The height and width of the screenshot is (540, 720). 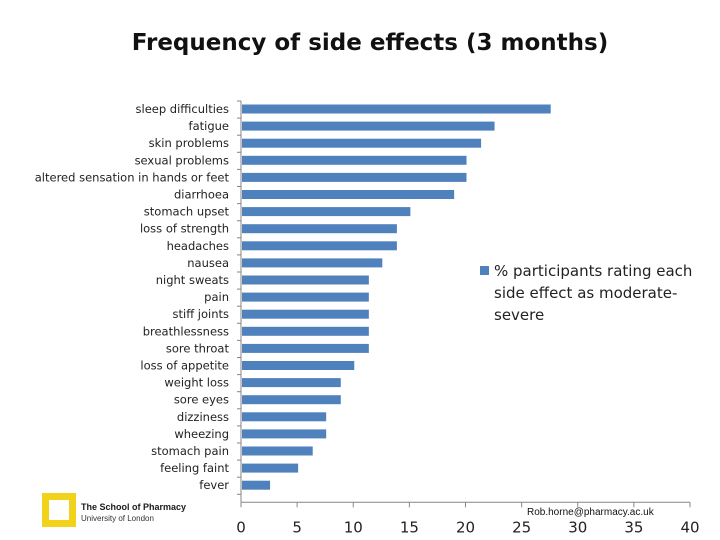 What do you see at coordinates (633, 527) in the screenshot?
I see `x-tick-label: 35` at bounding box center [633, 527].